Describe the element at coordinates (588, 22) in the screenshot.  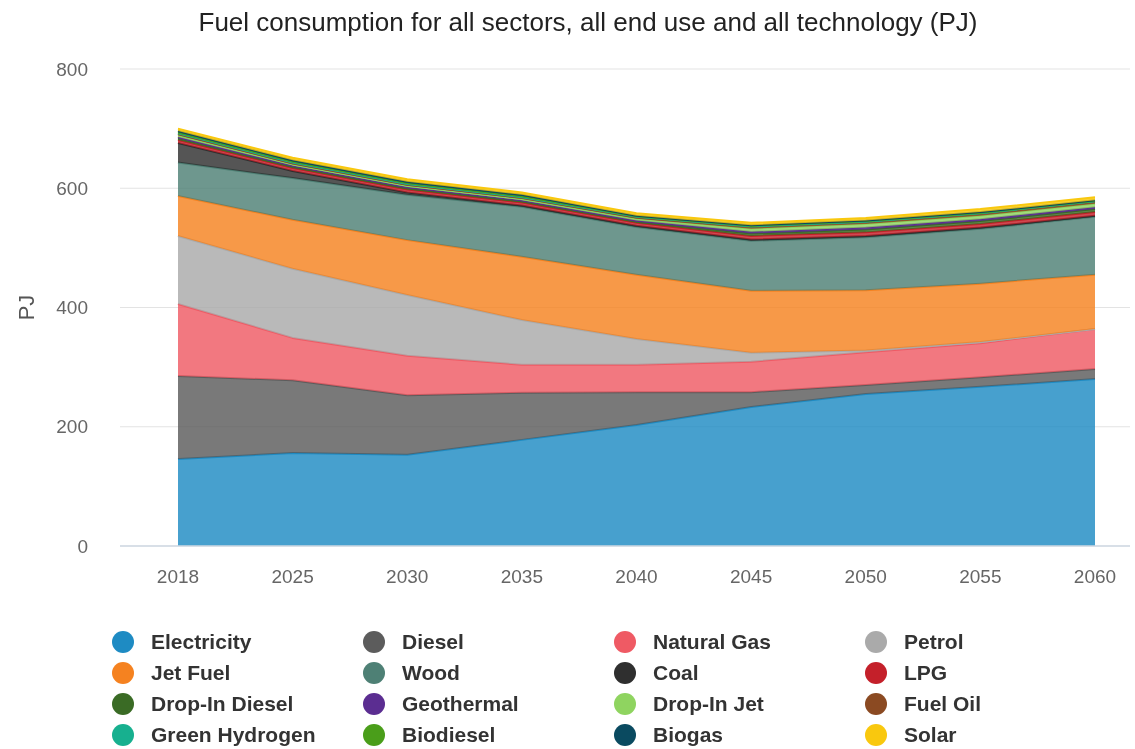
I see `chart-title: Fuel consumption for all sectors, all end use and all technology (PJ)` at that location.